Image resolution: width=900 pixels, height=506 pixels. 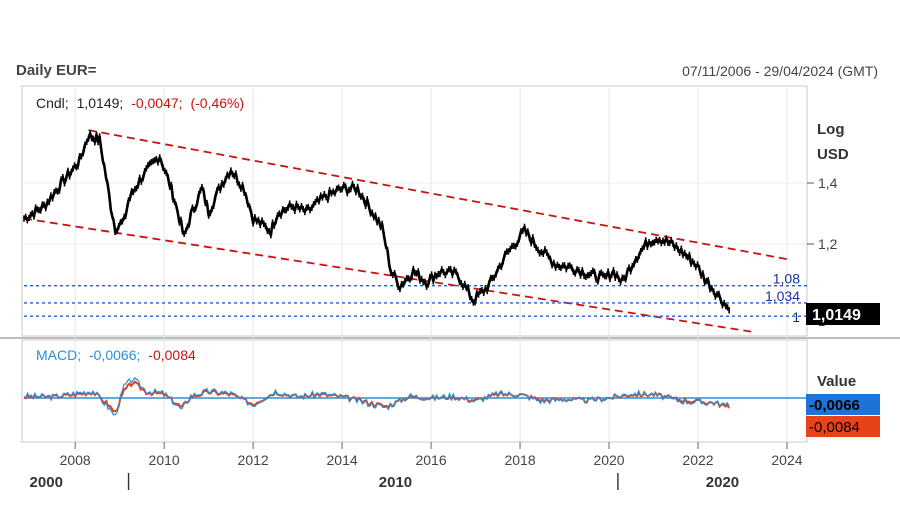 I want to click on macd-series, so click(x=415, y=396).